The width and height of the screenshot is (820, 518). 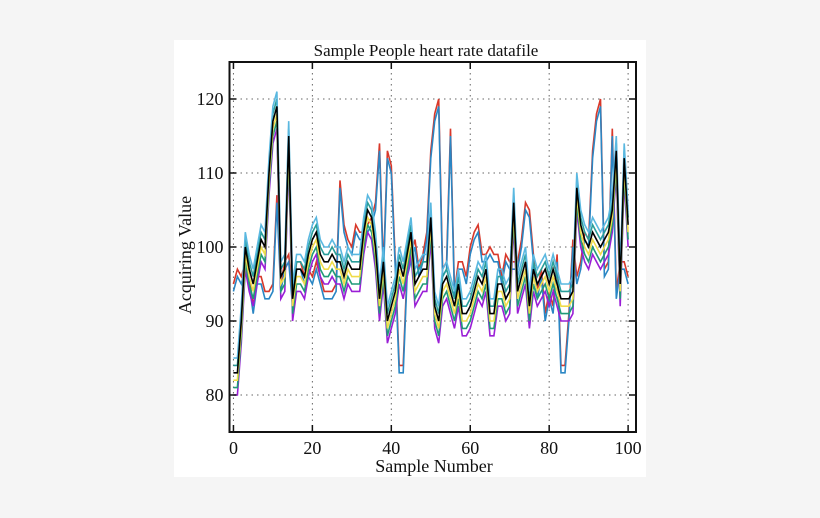 I want to click on y-tick-label: 120, so click(x=210, y=99).